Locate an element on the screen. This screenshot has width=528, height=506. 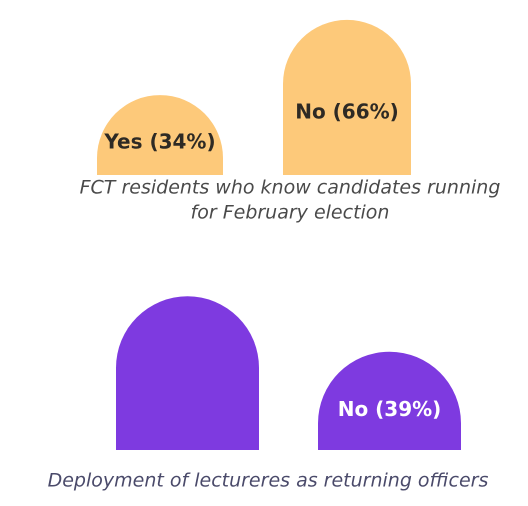
bar-label: Yes (34%) is located at coordinates (159, 142).